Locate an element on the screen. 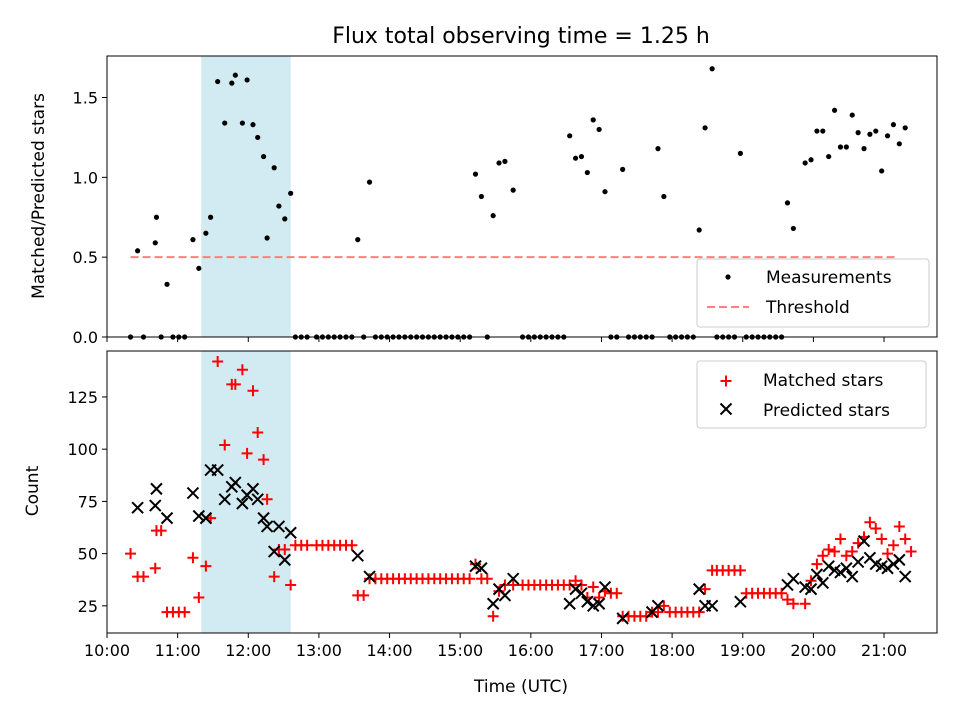  x-tick-label: 10:00 is located at coordinates (107, 650).